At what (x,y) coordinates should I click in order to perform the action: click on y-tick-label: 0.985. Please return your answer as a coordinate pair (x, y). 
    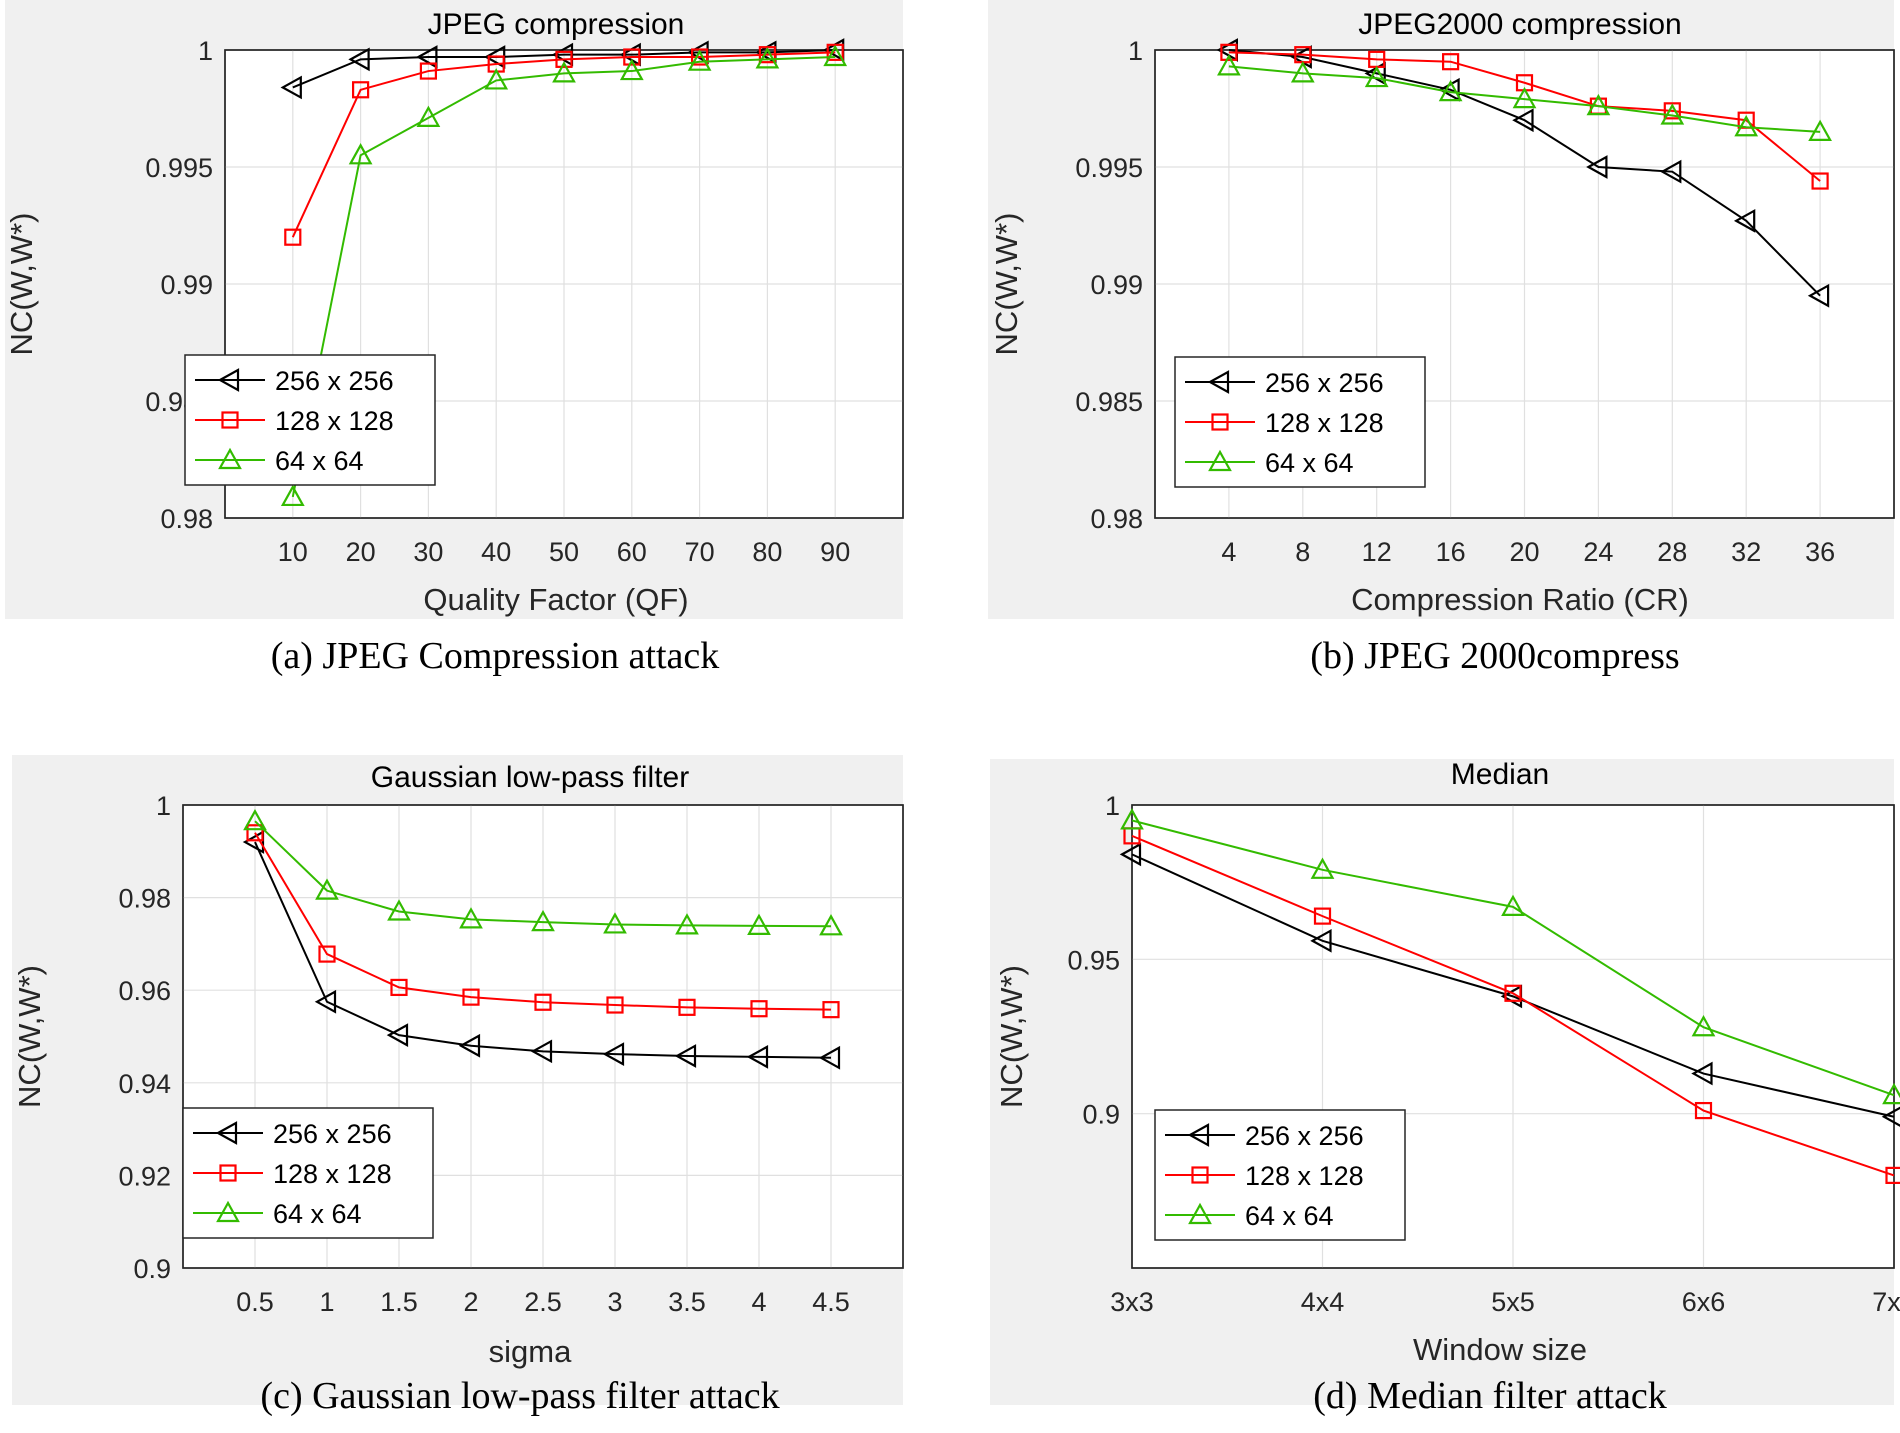
    Looking at the image, I should click on (1109, 402).